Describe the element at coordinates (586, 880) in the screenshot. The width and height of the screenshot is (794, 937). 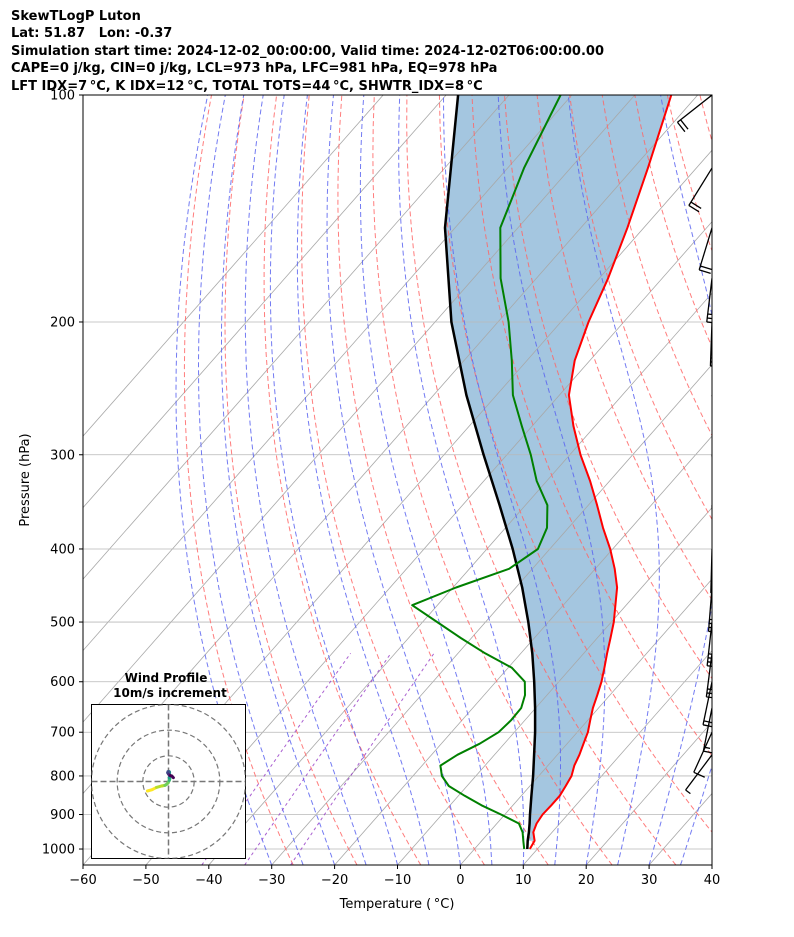
I see `x-tick-label: 20` at that location.